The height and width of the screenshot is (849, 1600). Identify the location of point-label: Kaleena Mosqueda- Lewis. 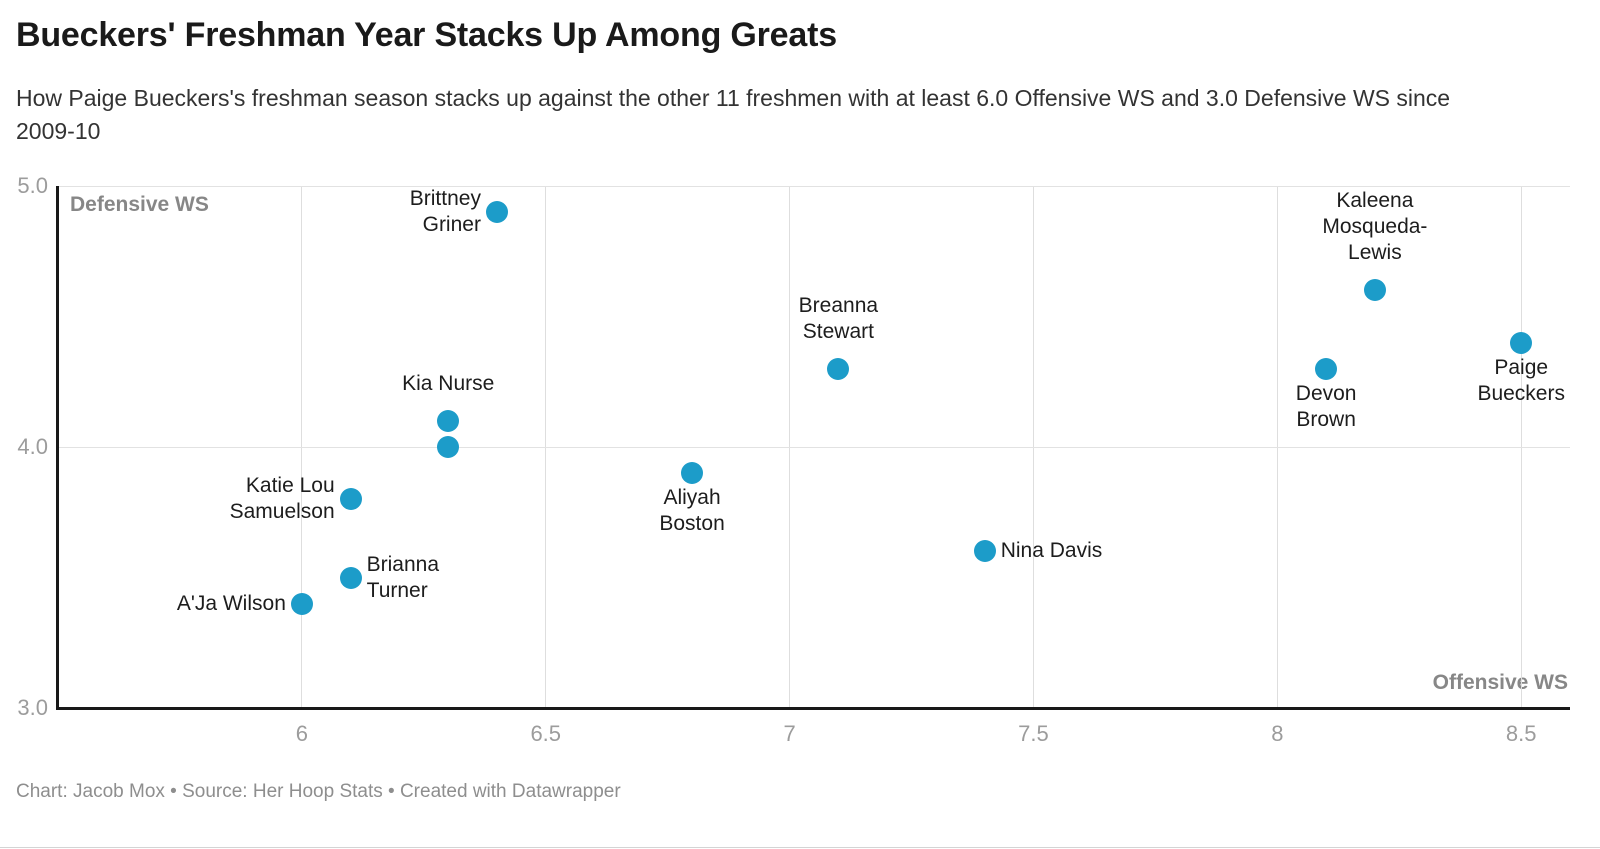
(1374, 227).